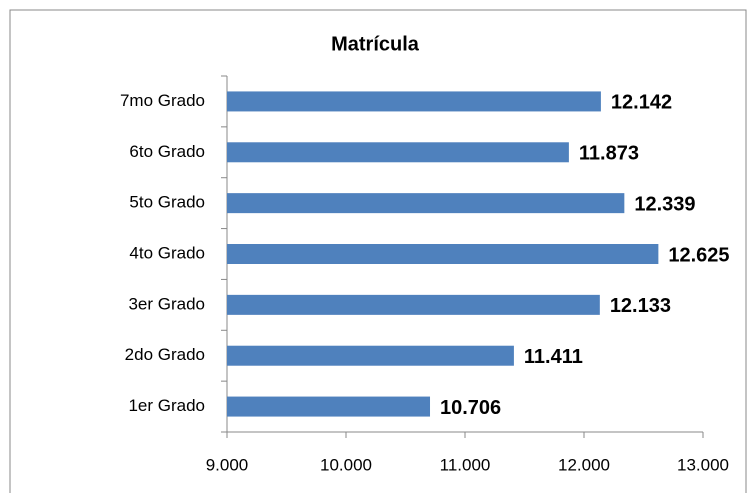 The height and width of the screenshot is (493, 756). What do you see at coordinates (703, 464) in the screenshot?
I see `x-tick-label: 13.000` at bounding box center [703, 464].